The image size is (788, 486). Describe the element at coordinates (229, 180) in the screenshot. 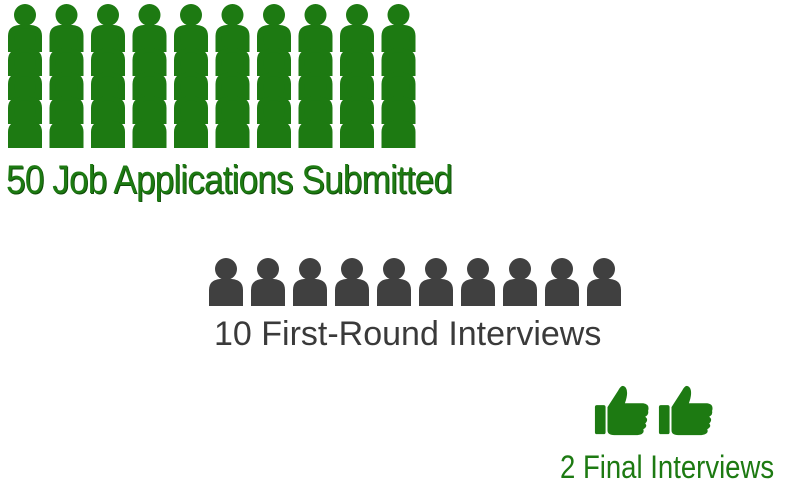

I see `applications-label: 50 Job Applications Submitted` at that location.